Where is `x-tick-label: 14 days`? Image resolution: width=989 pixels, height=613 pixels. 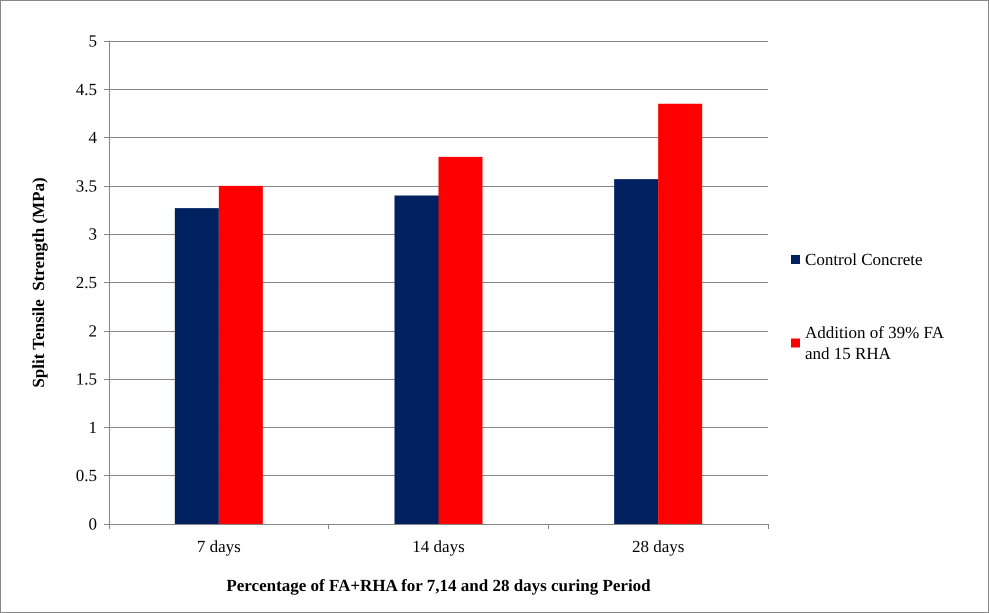 x-tick-label: 14 days is located at coordinates (438, 546).